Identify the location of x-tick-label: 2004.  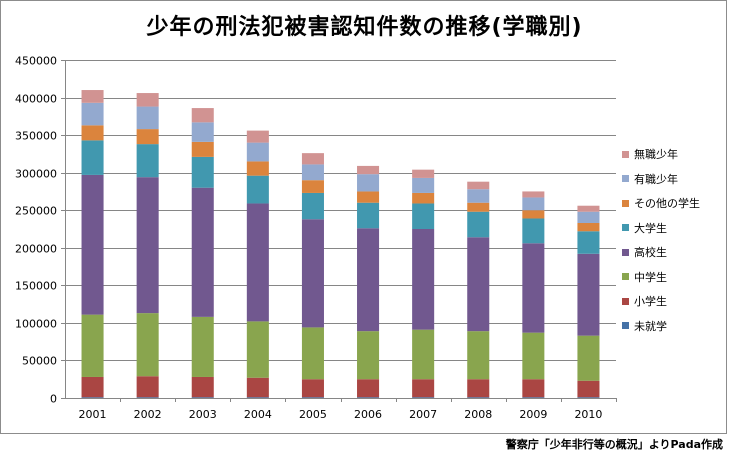
(258, 414).